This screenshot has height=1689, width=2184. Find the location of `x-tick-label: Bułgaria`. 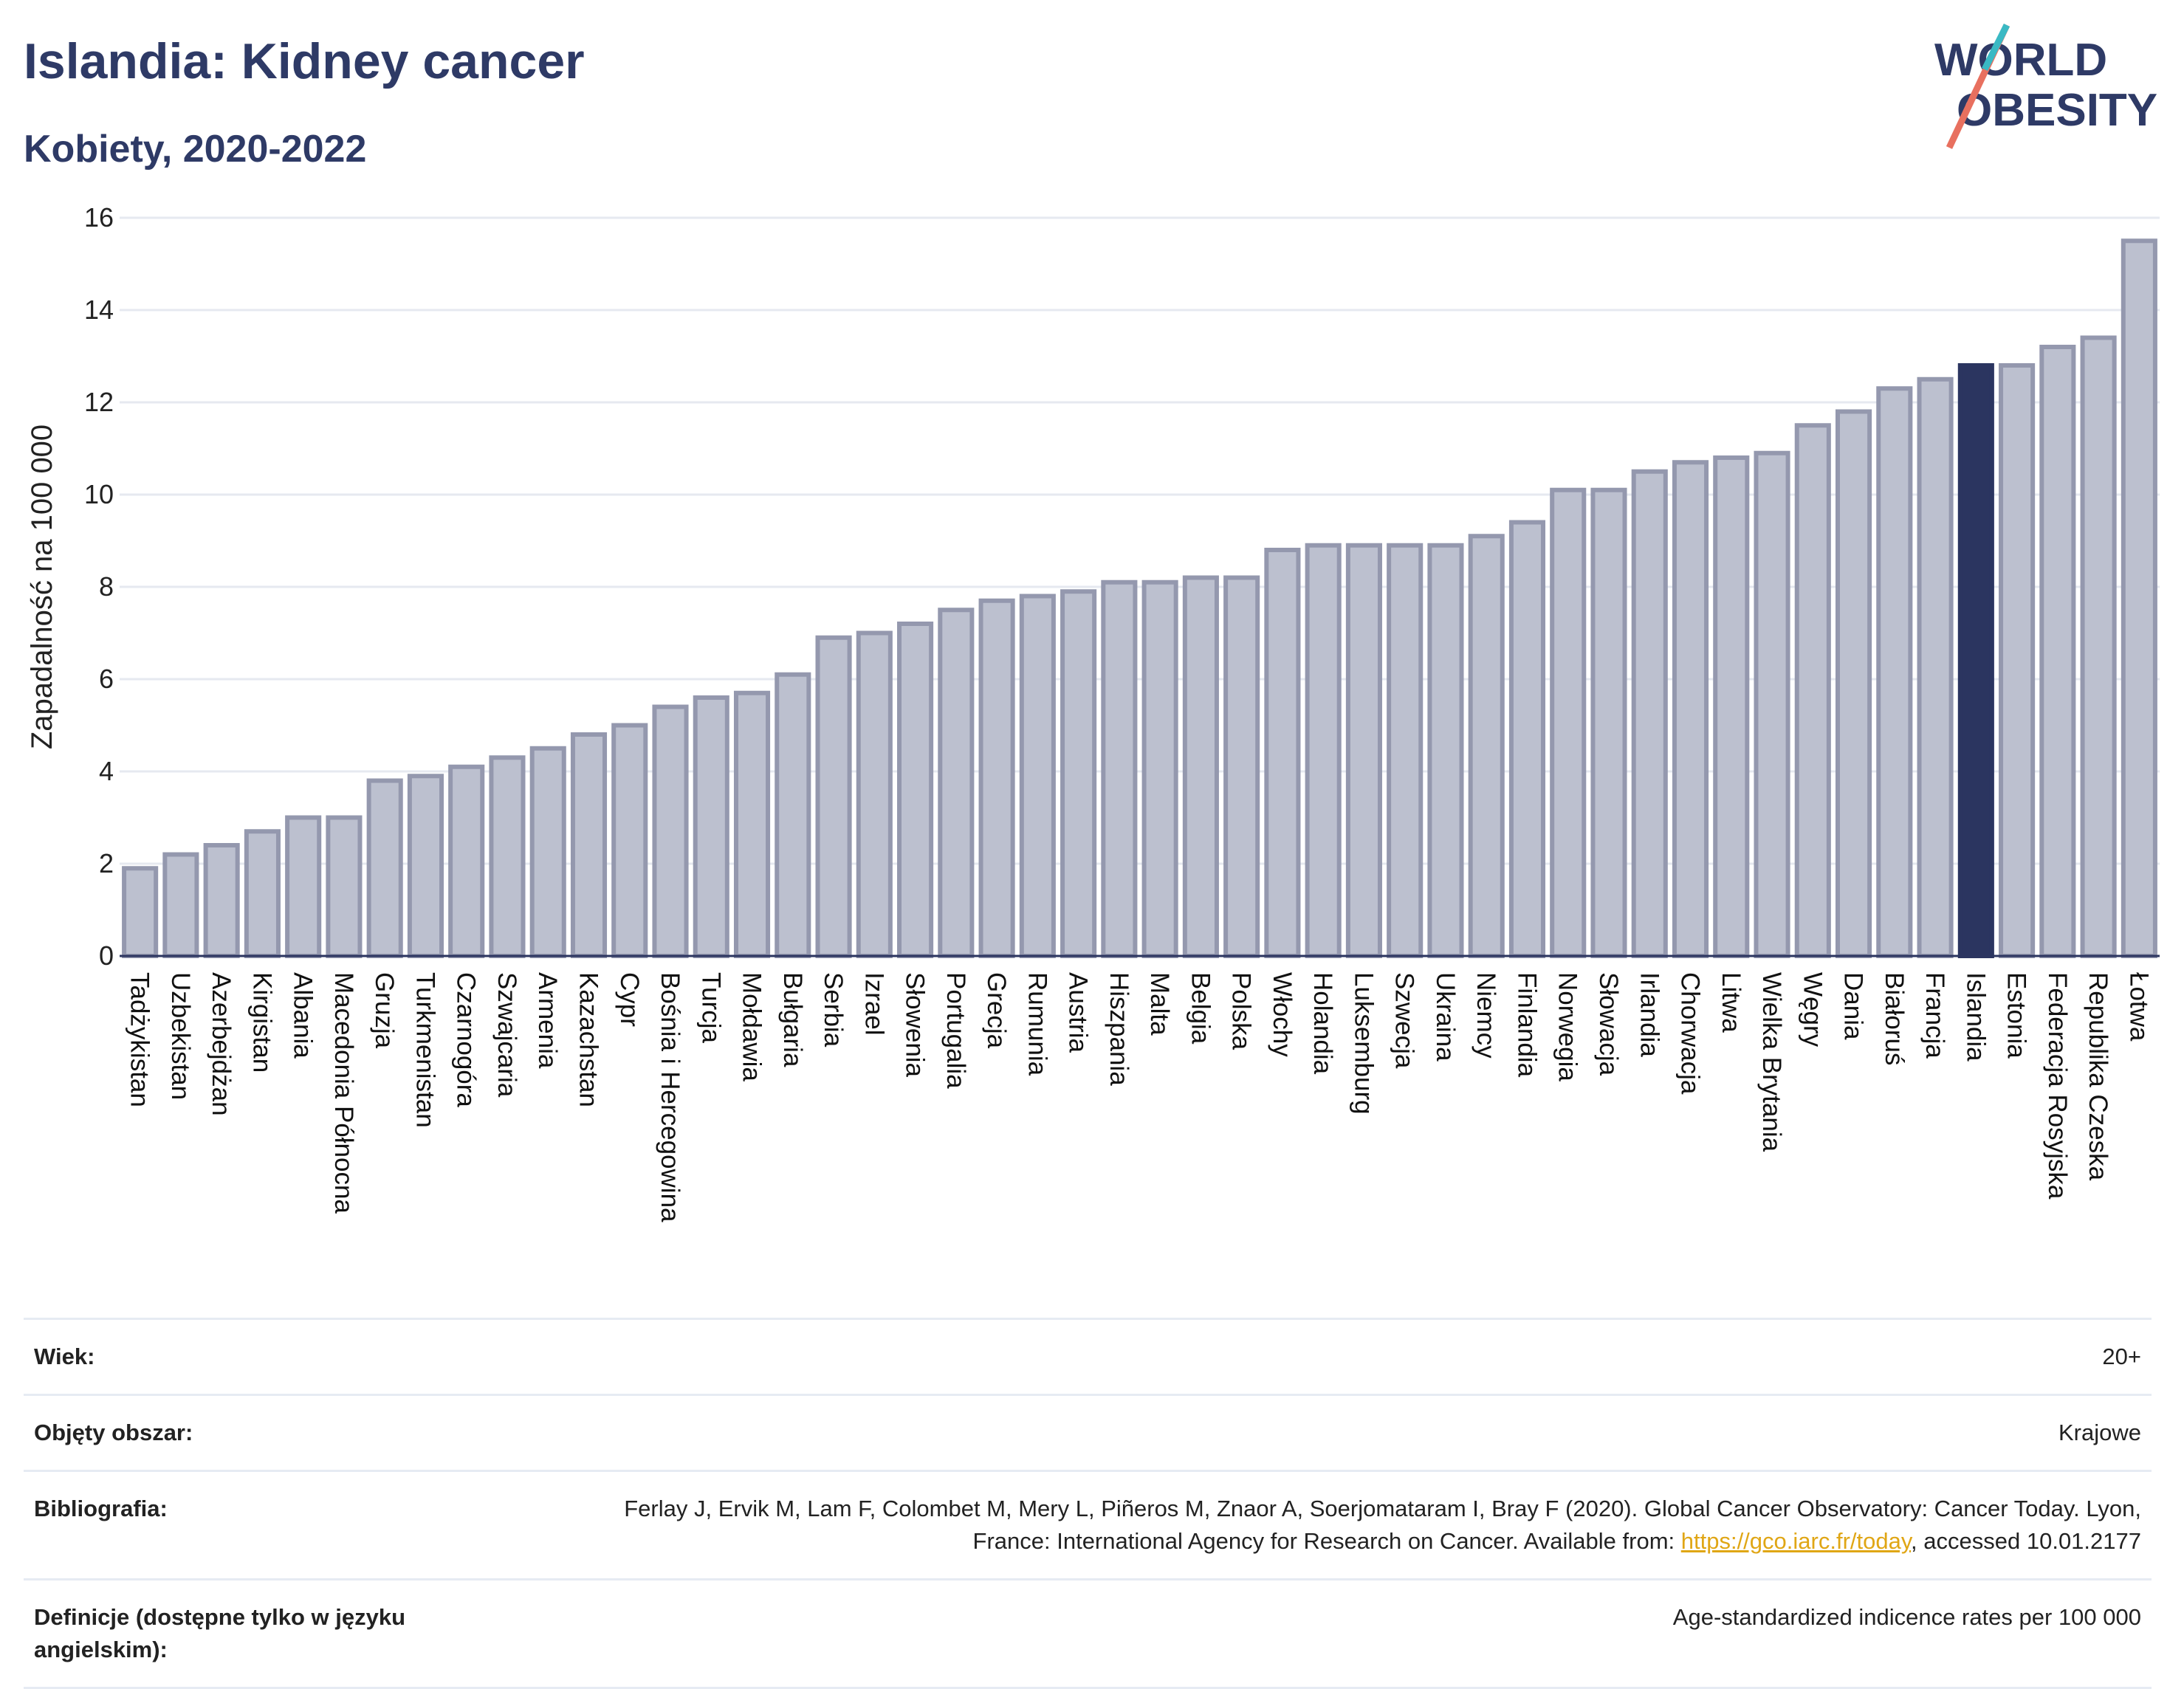

x-tick-label: Bułgaria is located at coordinates (793, 1019).